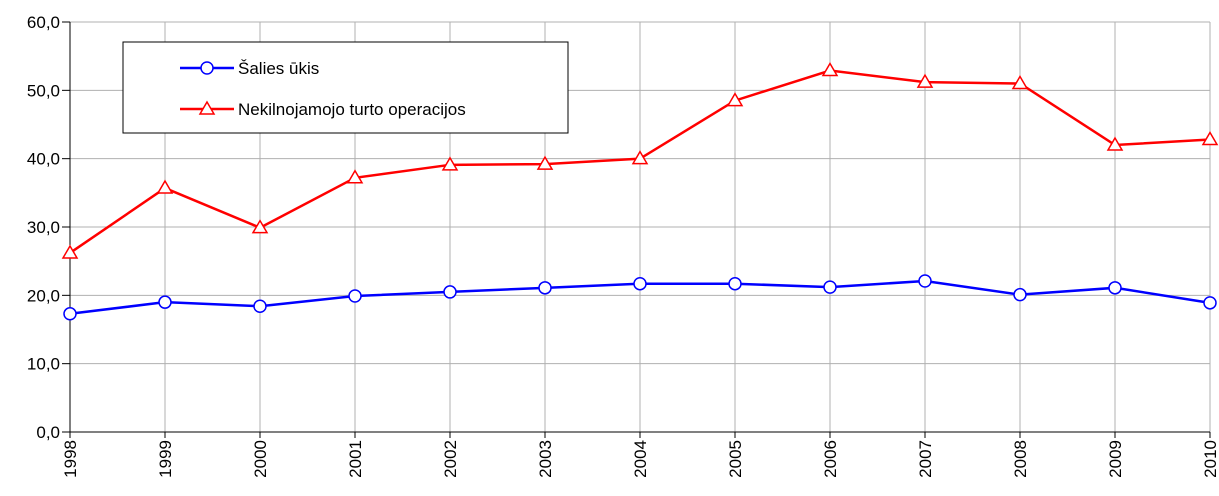 The height and width of the screenshot is (496, 1219). I want to click on x-tick-label: 2008, so click(1020, 459).